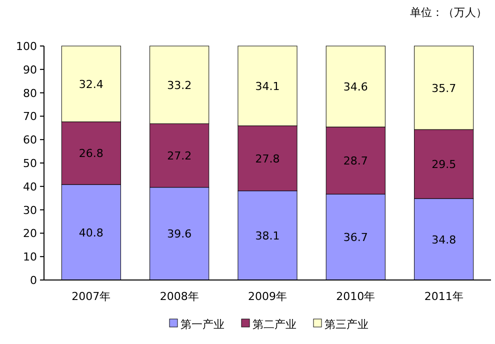 This screenshot has width=495, height=344. Describe the element at coordinates (267, 86) in the screenshot. I see `data-label: 34.1` at that location.